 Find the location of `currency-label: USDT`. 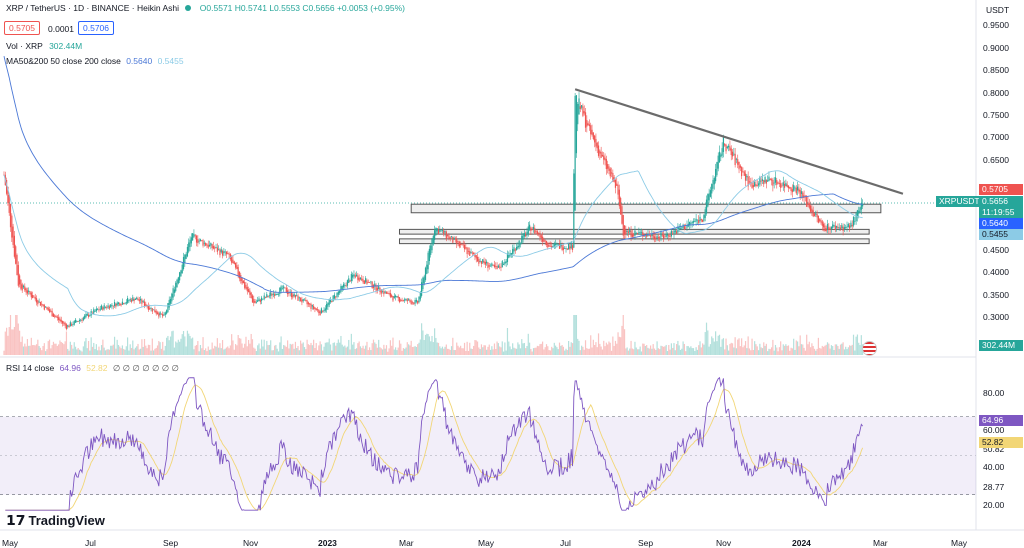

currency-label: USDT is located at coordinates (998, 10).